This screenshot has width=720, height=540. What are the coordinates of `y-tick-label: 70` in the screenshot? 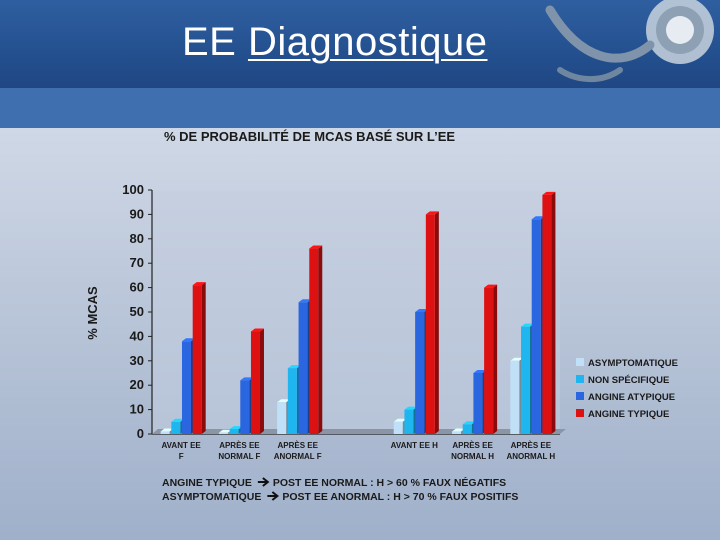 It's located at (137, 262).